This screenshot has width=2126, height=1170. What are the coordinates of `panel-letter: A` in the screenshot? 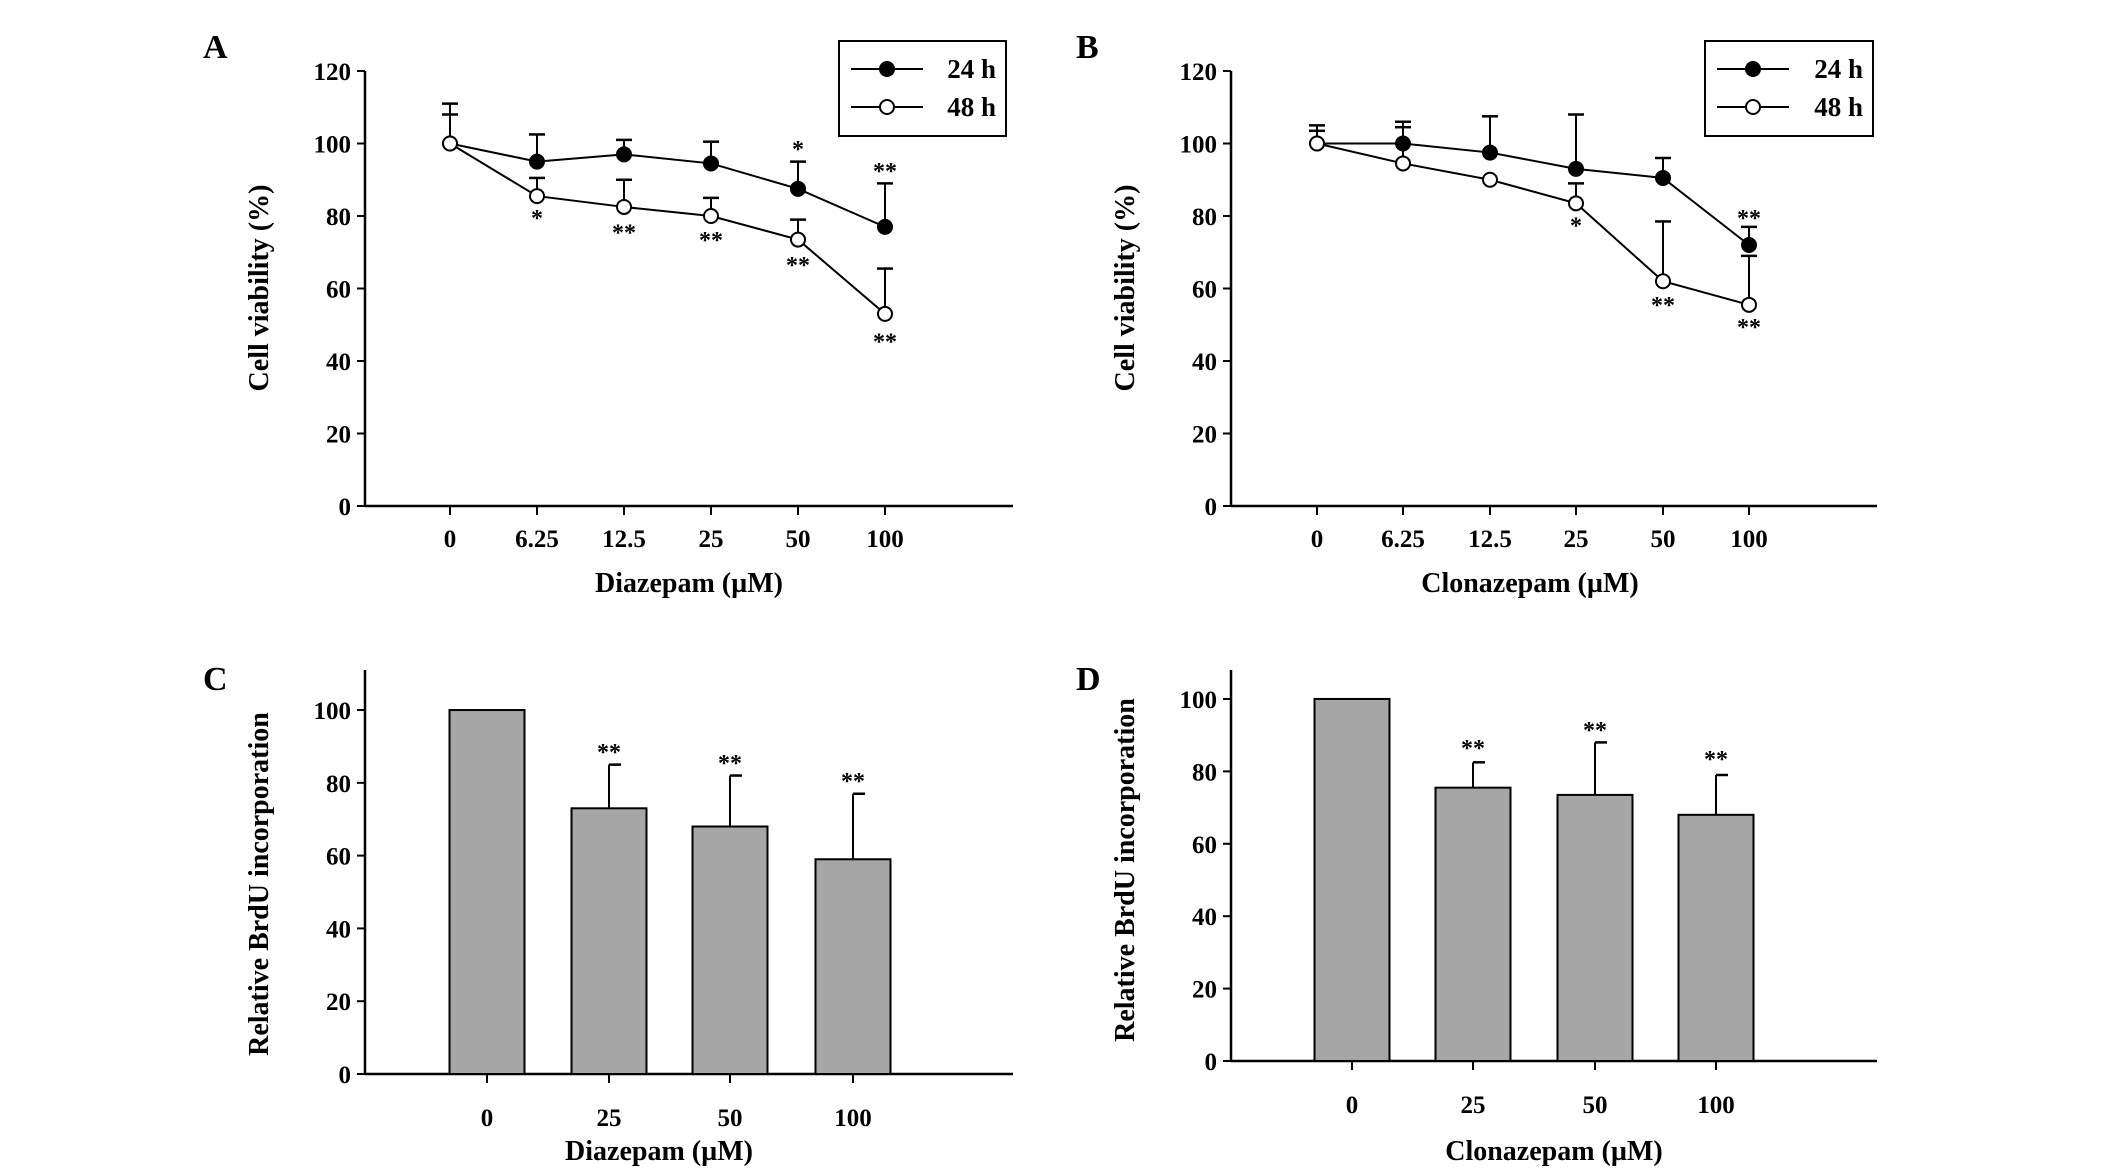 It's located at (215, 47).